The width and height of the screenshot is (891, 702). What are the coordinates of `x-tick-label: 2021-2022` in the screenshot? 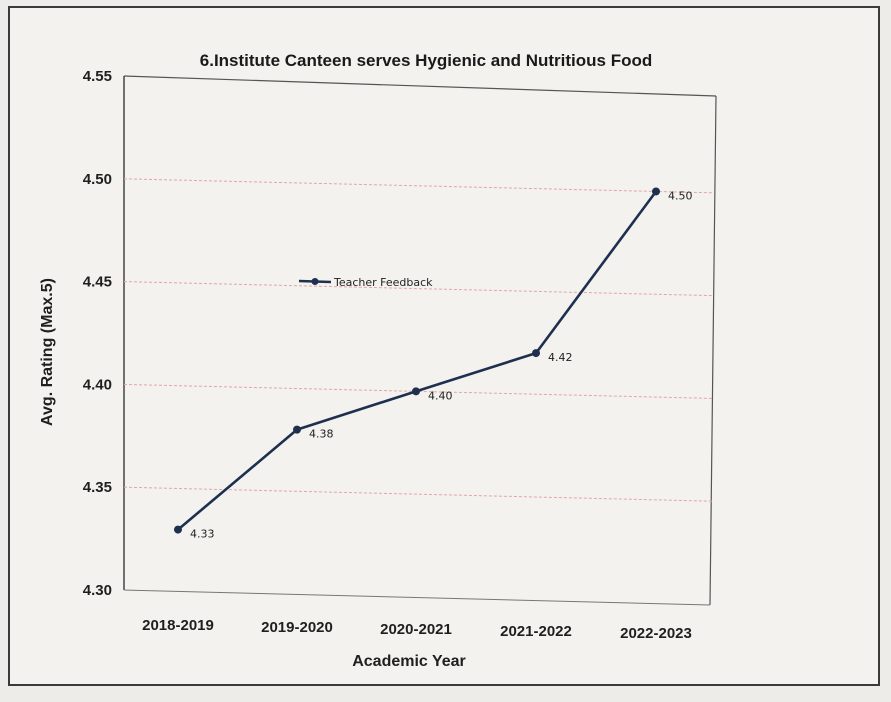 It's located at (536, 631).